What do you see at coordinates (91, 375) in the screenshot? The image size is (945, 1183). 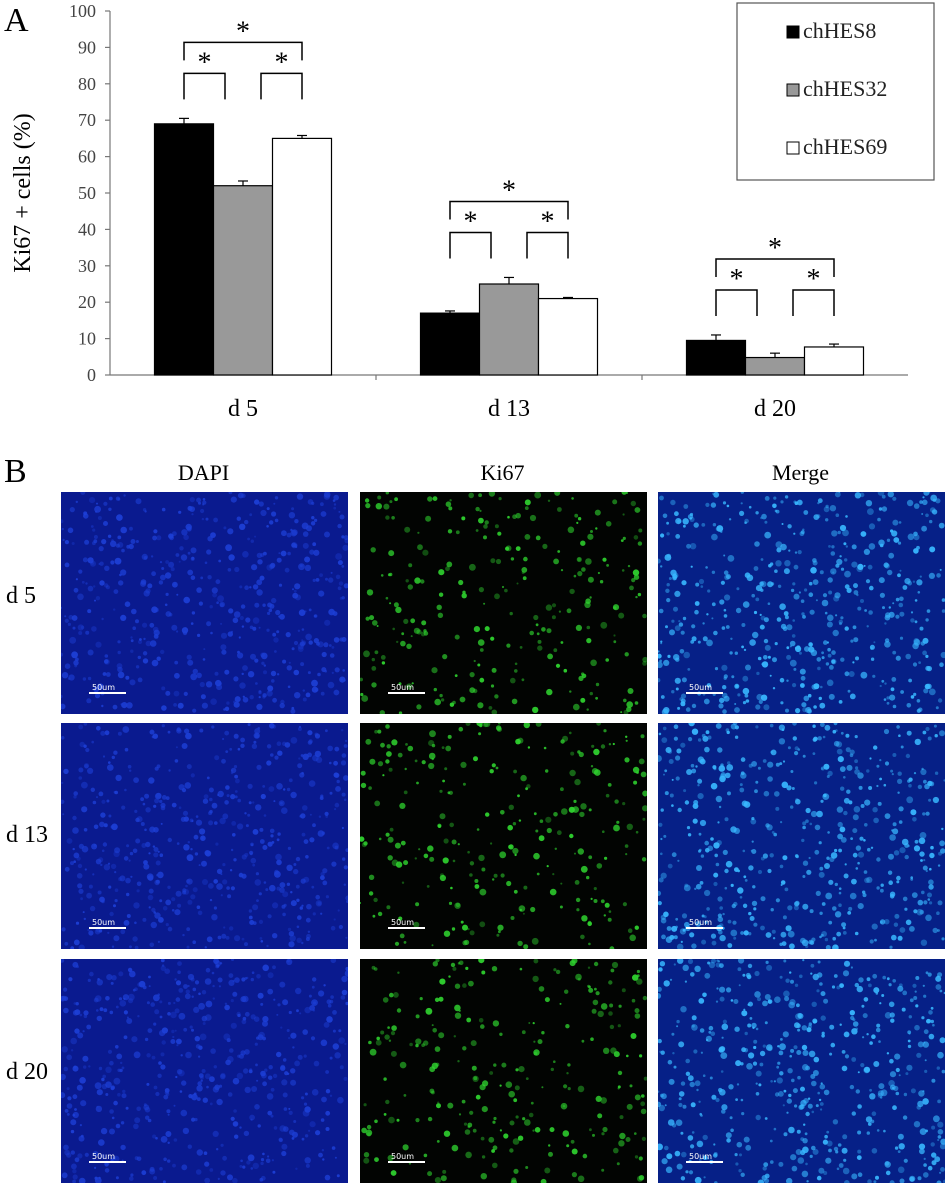 I see `y-tick-label: 0` at bounding box center [91, 375].